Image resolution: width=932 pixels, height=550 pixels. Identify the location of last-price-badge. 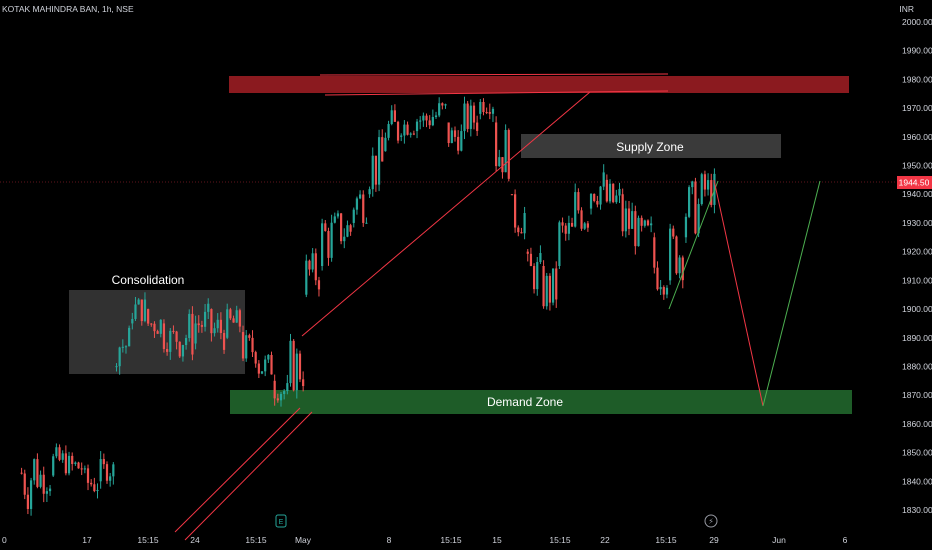
(914, 182).